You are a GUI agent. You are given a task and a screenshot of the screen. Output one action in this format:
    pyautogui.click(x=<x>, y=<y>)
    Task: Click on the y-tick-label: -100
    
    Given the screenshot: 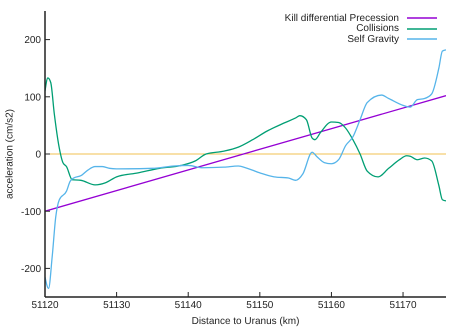 What is the action you would take?
    pyautogui.click(x=31, y=212)
    